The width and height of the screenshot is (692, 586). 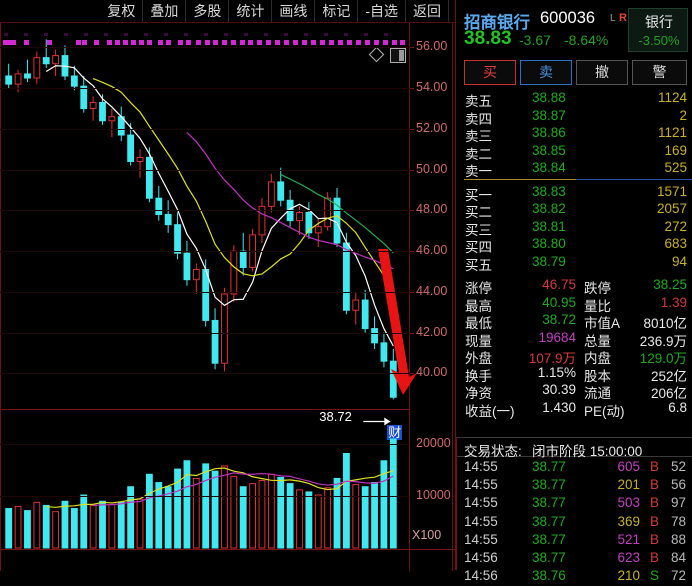 I want to click on stat-label-left: 外盘, so click(x=478, y=358).